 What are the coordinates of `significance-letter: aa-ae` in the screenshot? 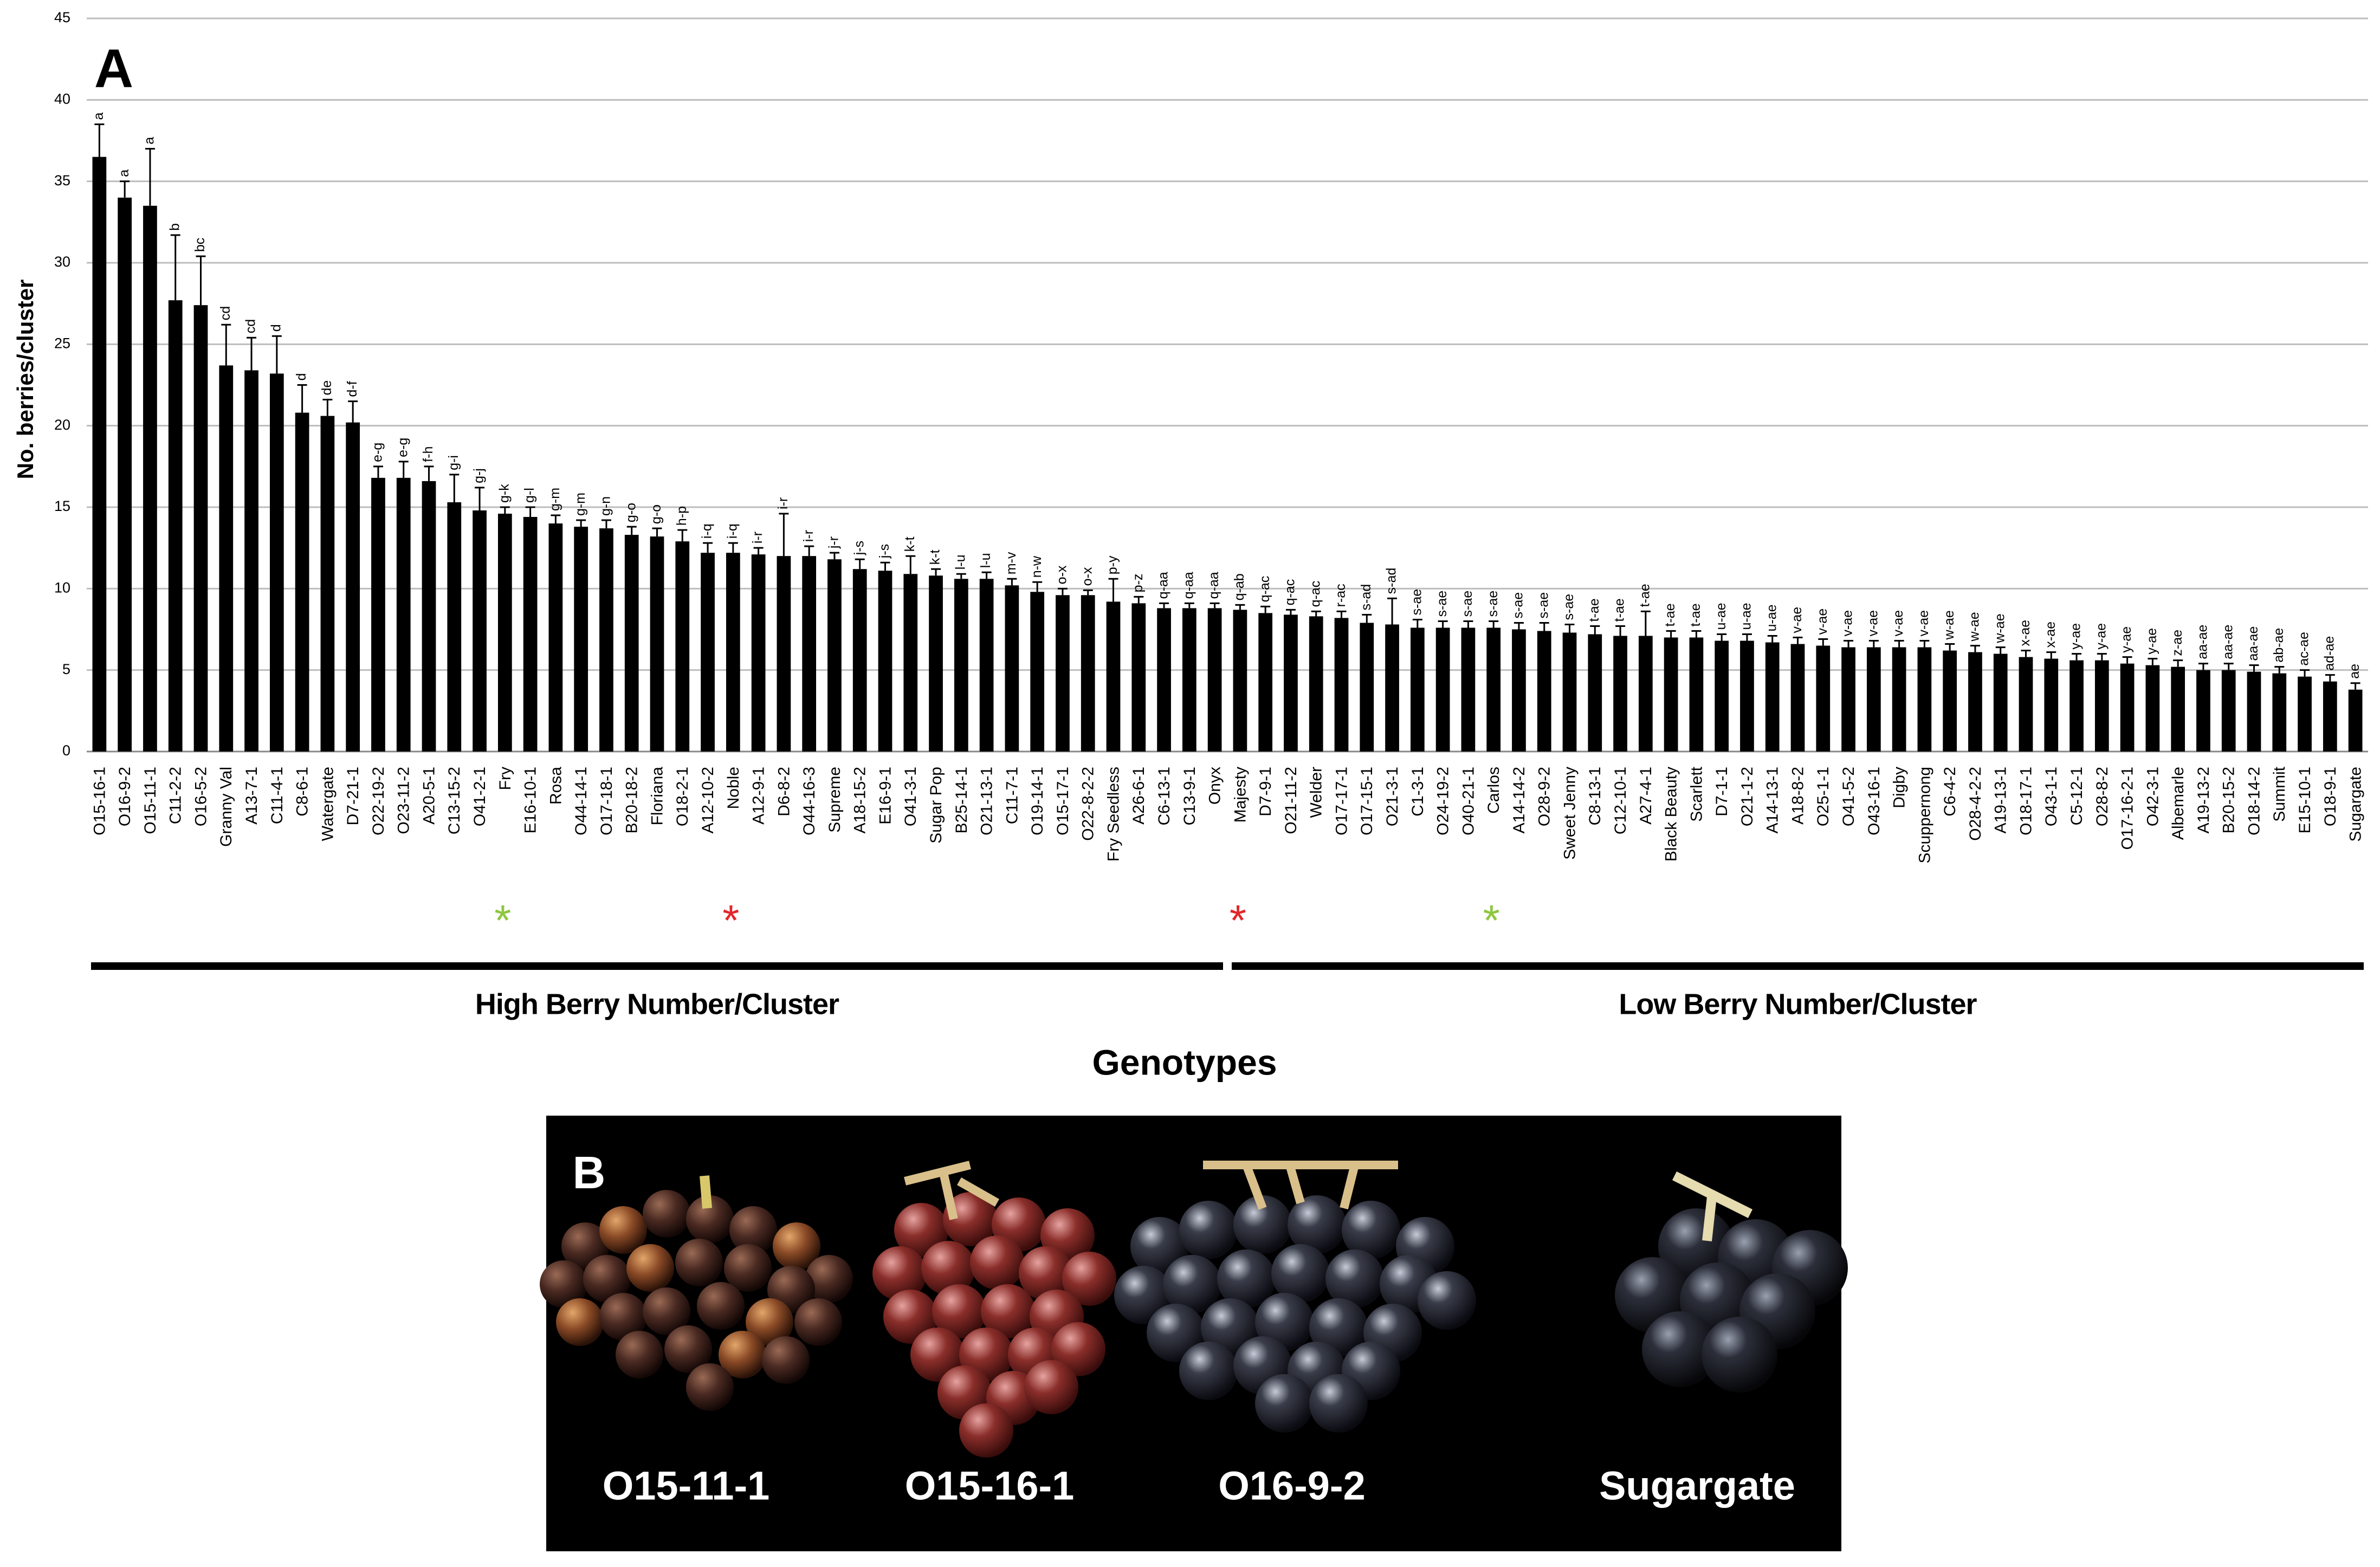 It's located at (2253, 643).